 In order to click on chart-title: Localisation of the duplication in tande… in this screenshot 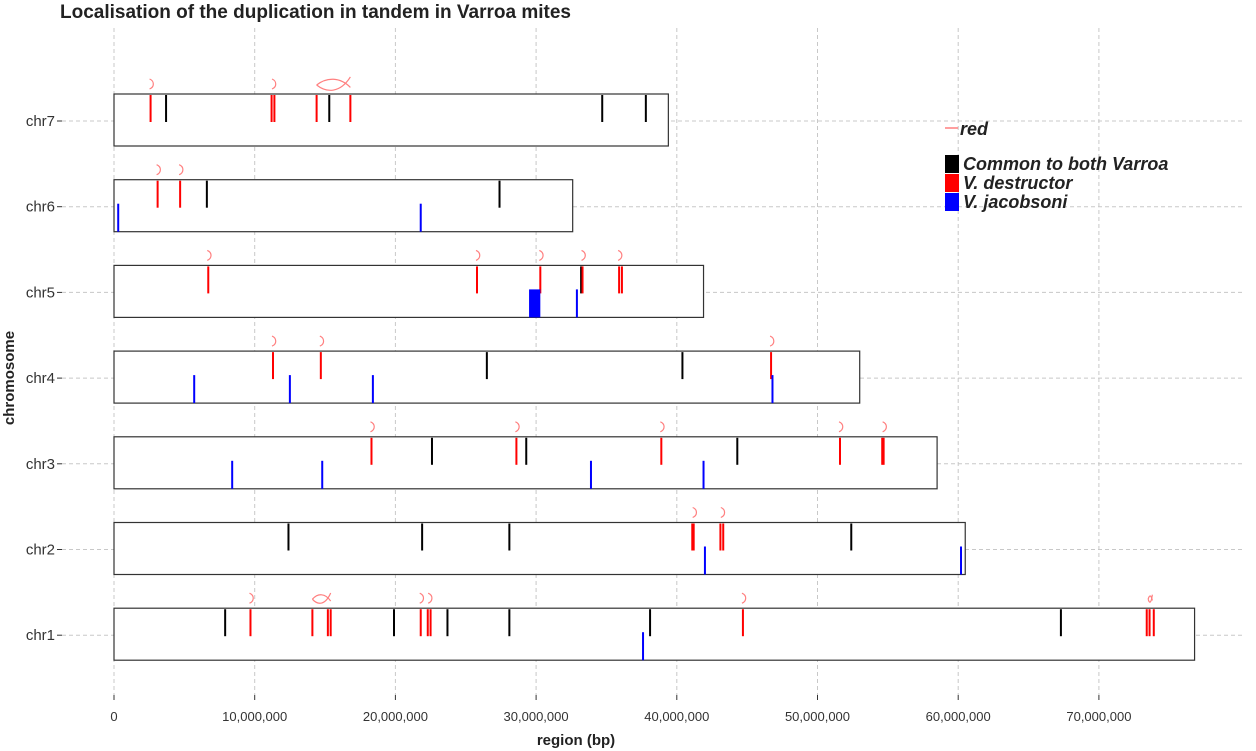, I will do `click(315, 12)`.